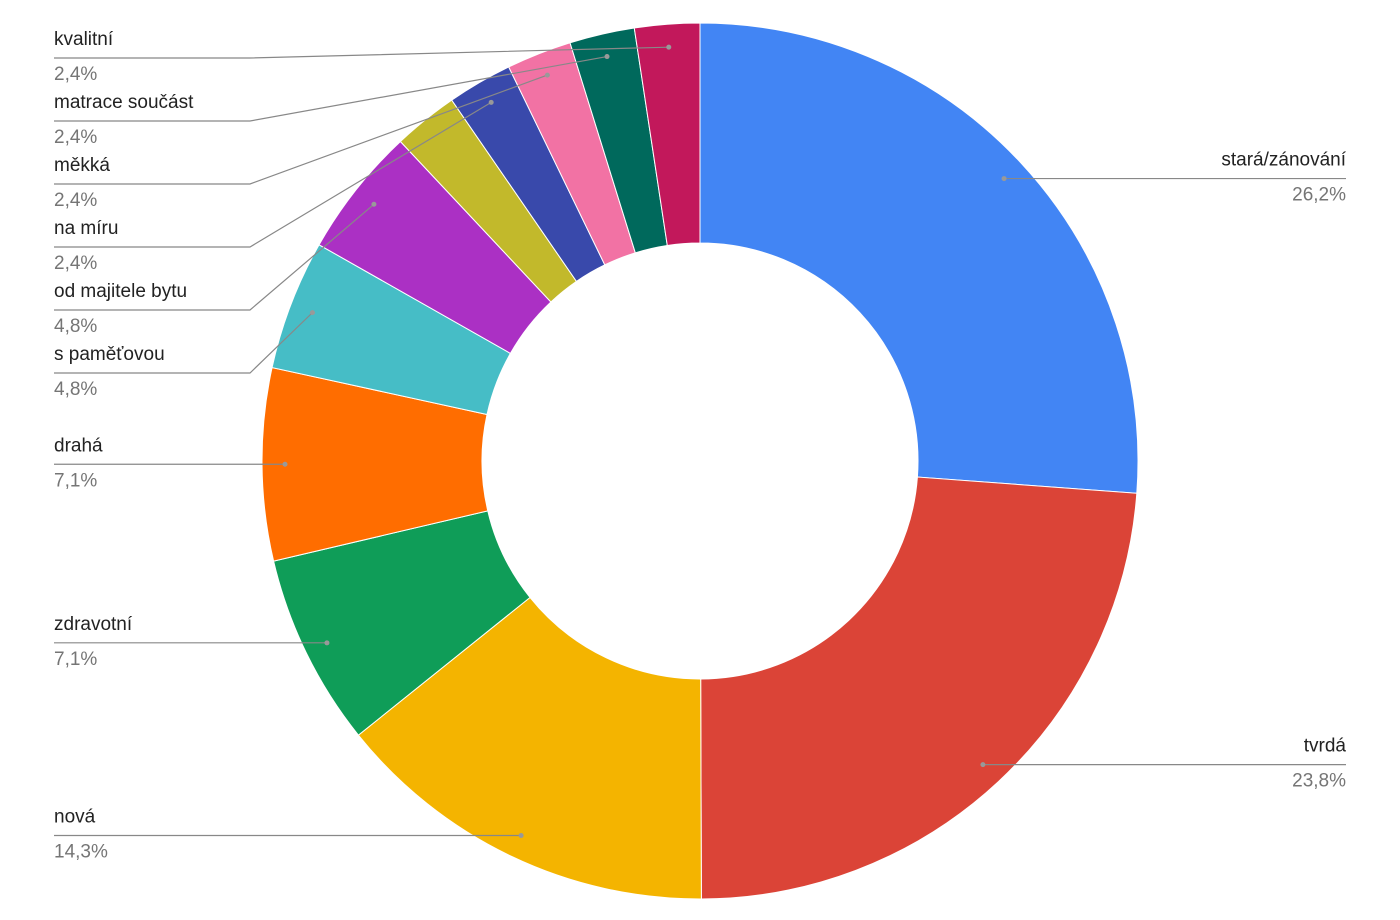 The width and height of the screenshot is (1400, 920). What do you see at coordinates (109, 354) in the screenshot?
I see `slice-label: s paměťovou` at bounding box center [109, 354].